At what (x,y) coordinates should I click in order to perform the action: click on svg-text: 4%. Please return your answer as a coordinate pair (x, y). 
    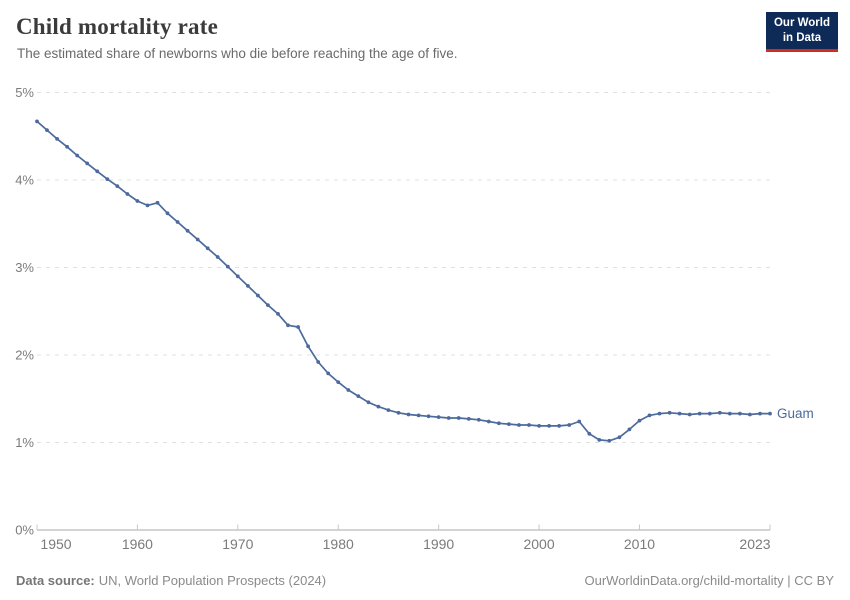
    Looking at the image, I should click on (24, 180).